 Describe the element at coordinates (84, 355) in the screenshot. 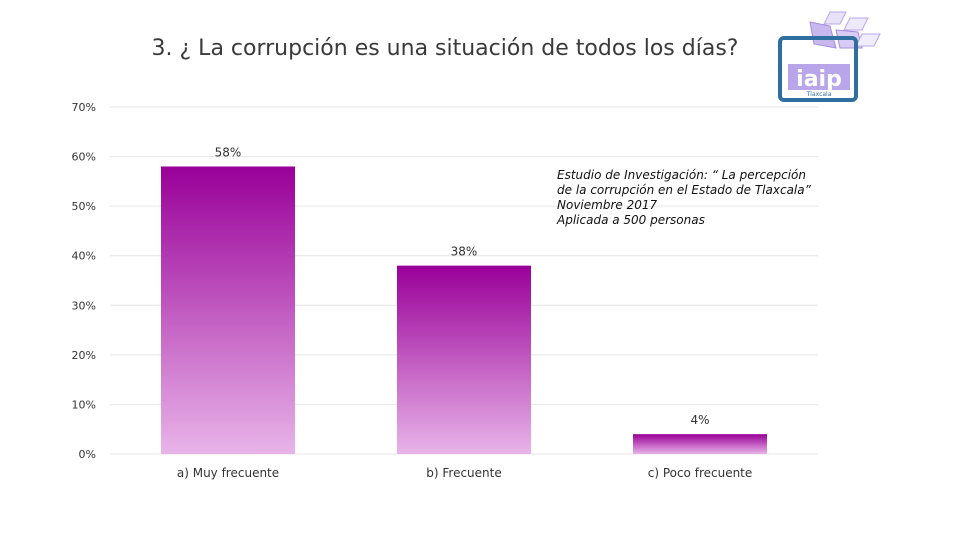

I see `y-tick-label: 20%` at that location.